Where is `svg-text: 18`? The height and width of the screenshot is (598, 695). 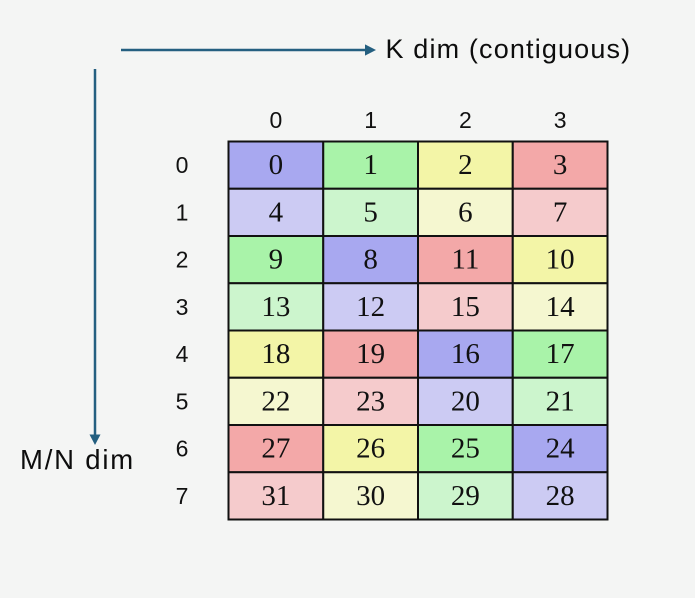
svg-text: 18 is located at coordinates (275, 354).